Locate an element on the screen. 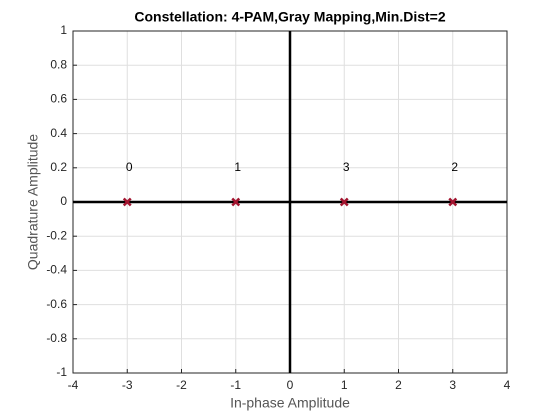 Image resolution: width=560 pixels, height=420 pixels. x-tick-label: 0 is located at coordinates (290, 385).